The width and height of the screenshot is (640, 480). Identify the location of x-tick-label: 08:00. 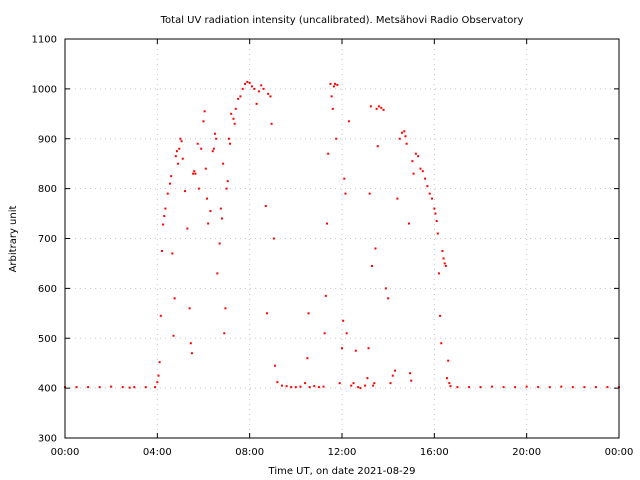
(249, 452).